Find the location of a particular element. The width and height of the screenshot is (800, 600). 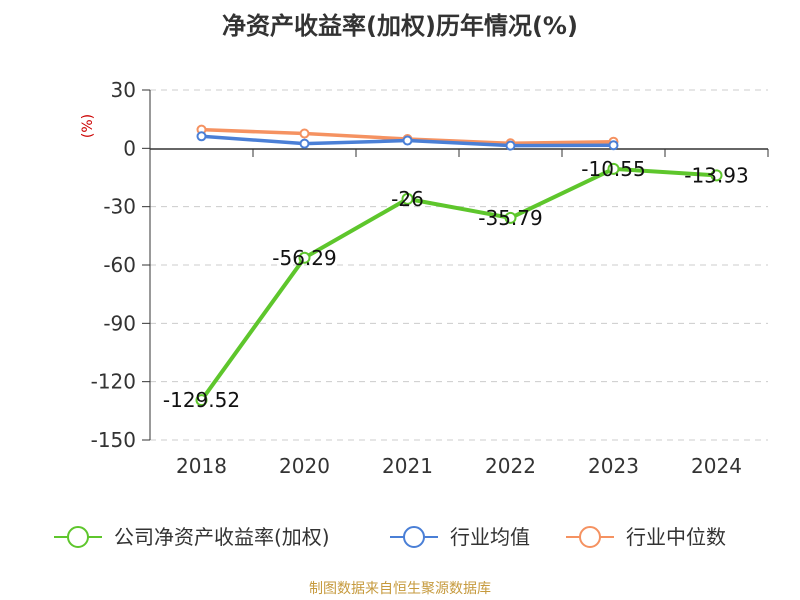

chart-title: 净资产收益率(加权)历年情况(%) is located at coordinates (400, 26).